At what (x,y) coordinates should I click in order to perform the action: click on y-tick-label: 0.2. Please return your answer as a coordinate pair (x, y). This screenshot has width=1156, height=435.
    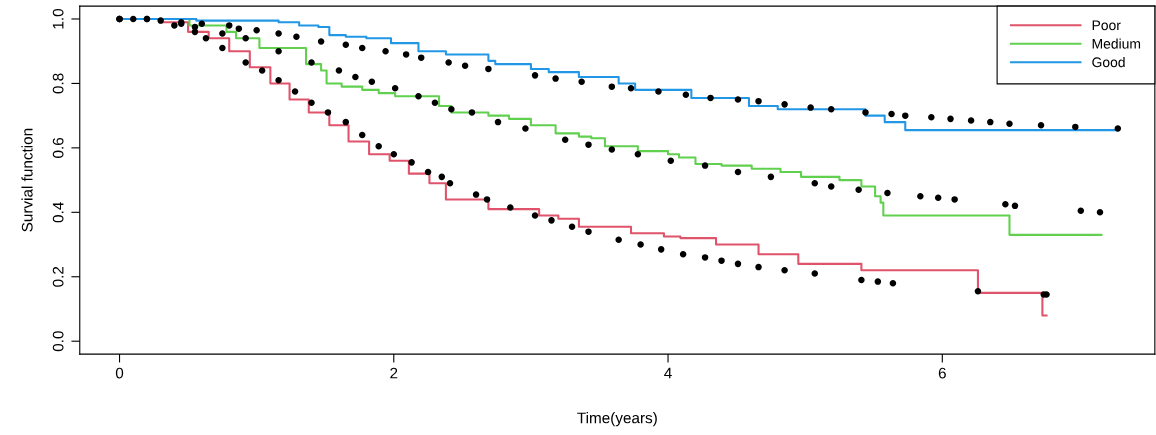
    Looking at the image, I should click on (58, 276).